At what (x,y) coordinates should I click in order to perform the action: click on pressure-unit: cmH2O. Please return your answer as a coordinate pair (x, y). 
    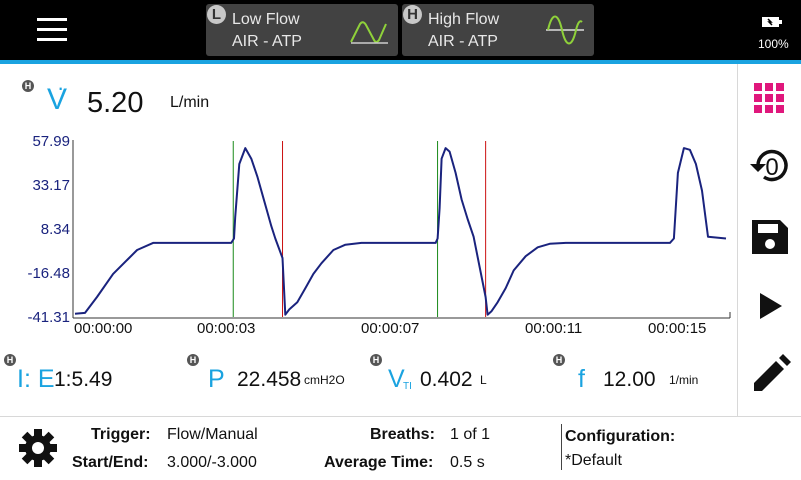
    Looking at the image, I should click on (324, 380).